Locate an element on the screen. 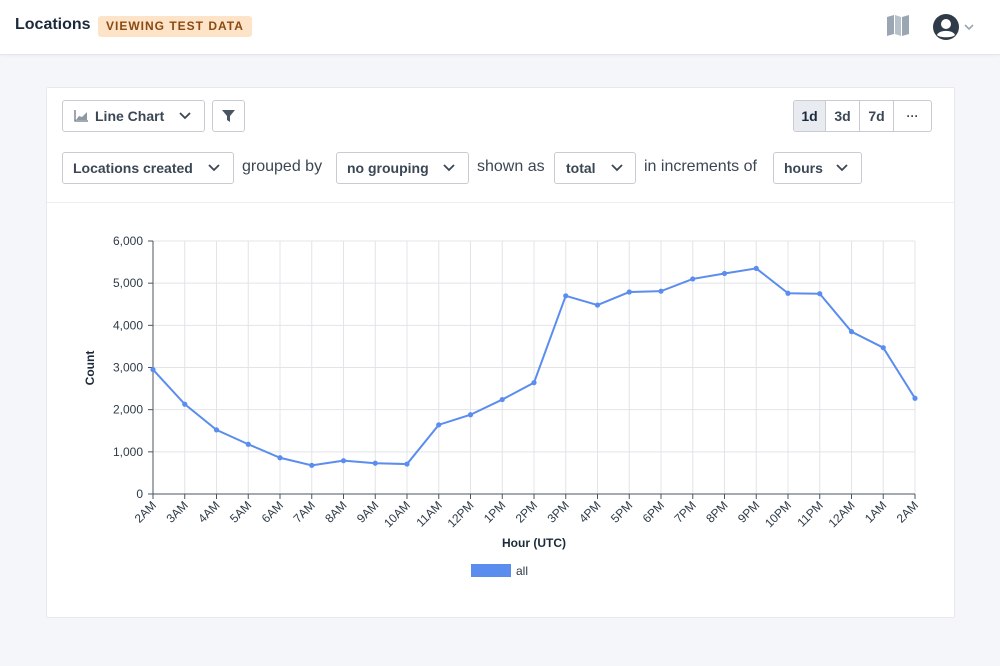 The height and width of the screenshot is (666, 1000). page-title: Locations is located at coordinates (53, 24).